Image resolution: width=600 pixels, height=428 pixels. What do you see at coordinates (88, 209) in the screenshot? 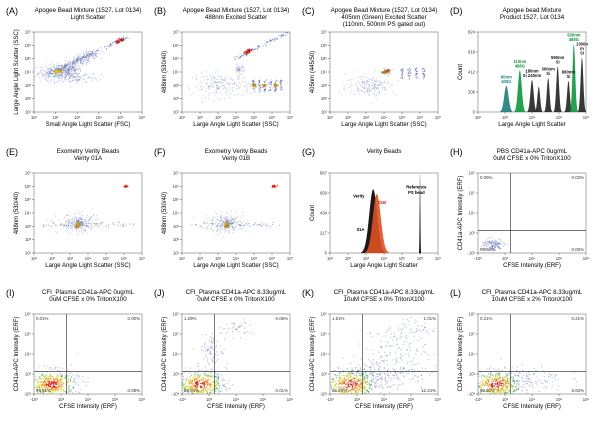
I see `scatter-points` at bounding box center [88, 209].